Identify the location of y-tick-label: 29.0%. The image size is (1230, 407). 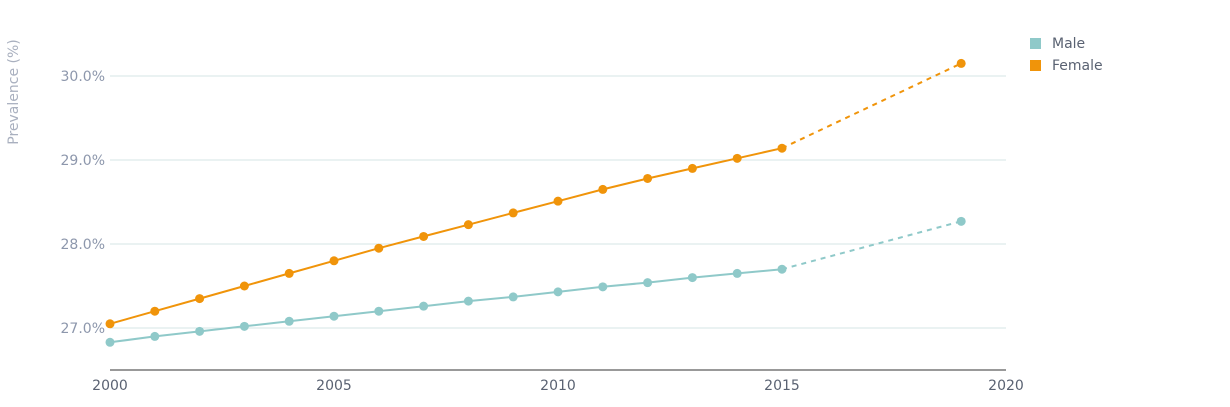
(83, 161).